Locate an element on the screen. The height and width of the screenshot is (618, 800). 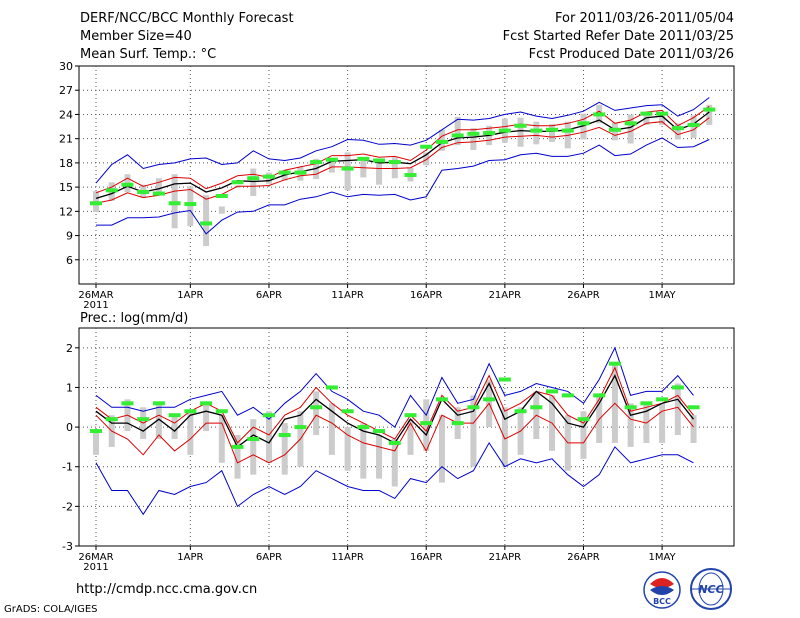
variable-label: Mean Surf. Temp.: °C is located at coordinates (148, 54).